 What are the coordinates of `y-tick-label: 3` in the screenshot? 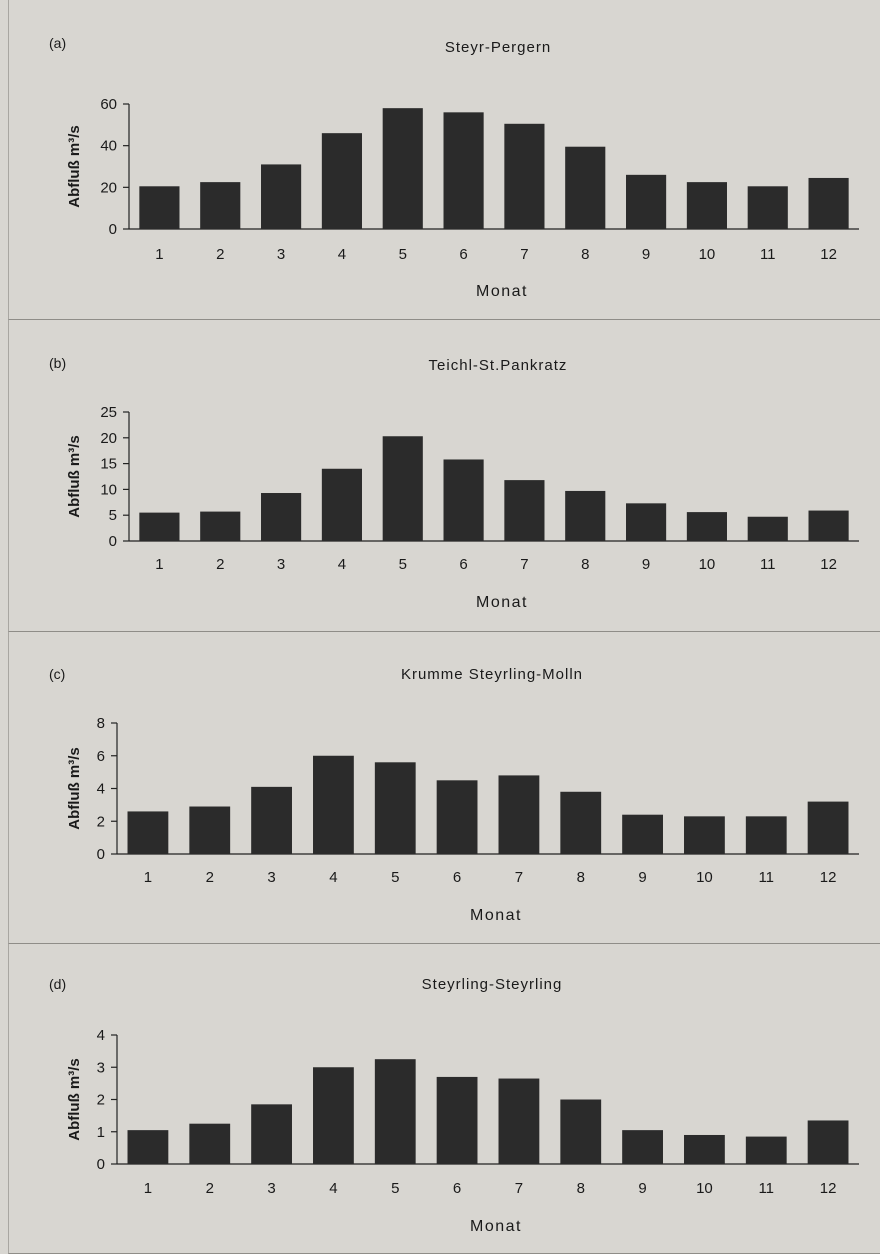 It's located at (101, 1067).